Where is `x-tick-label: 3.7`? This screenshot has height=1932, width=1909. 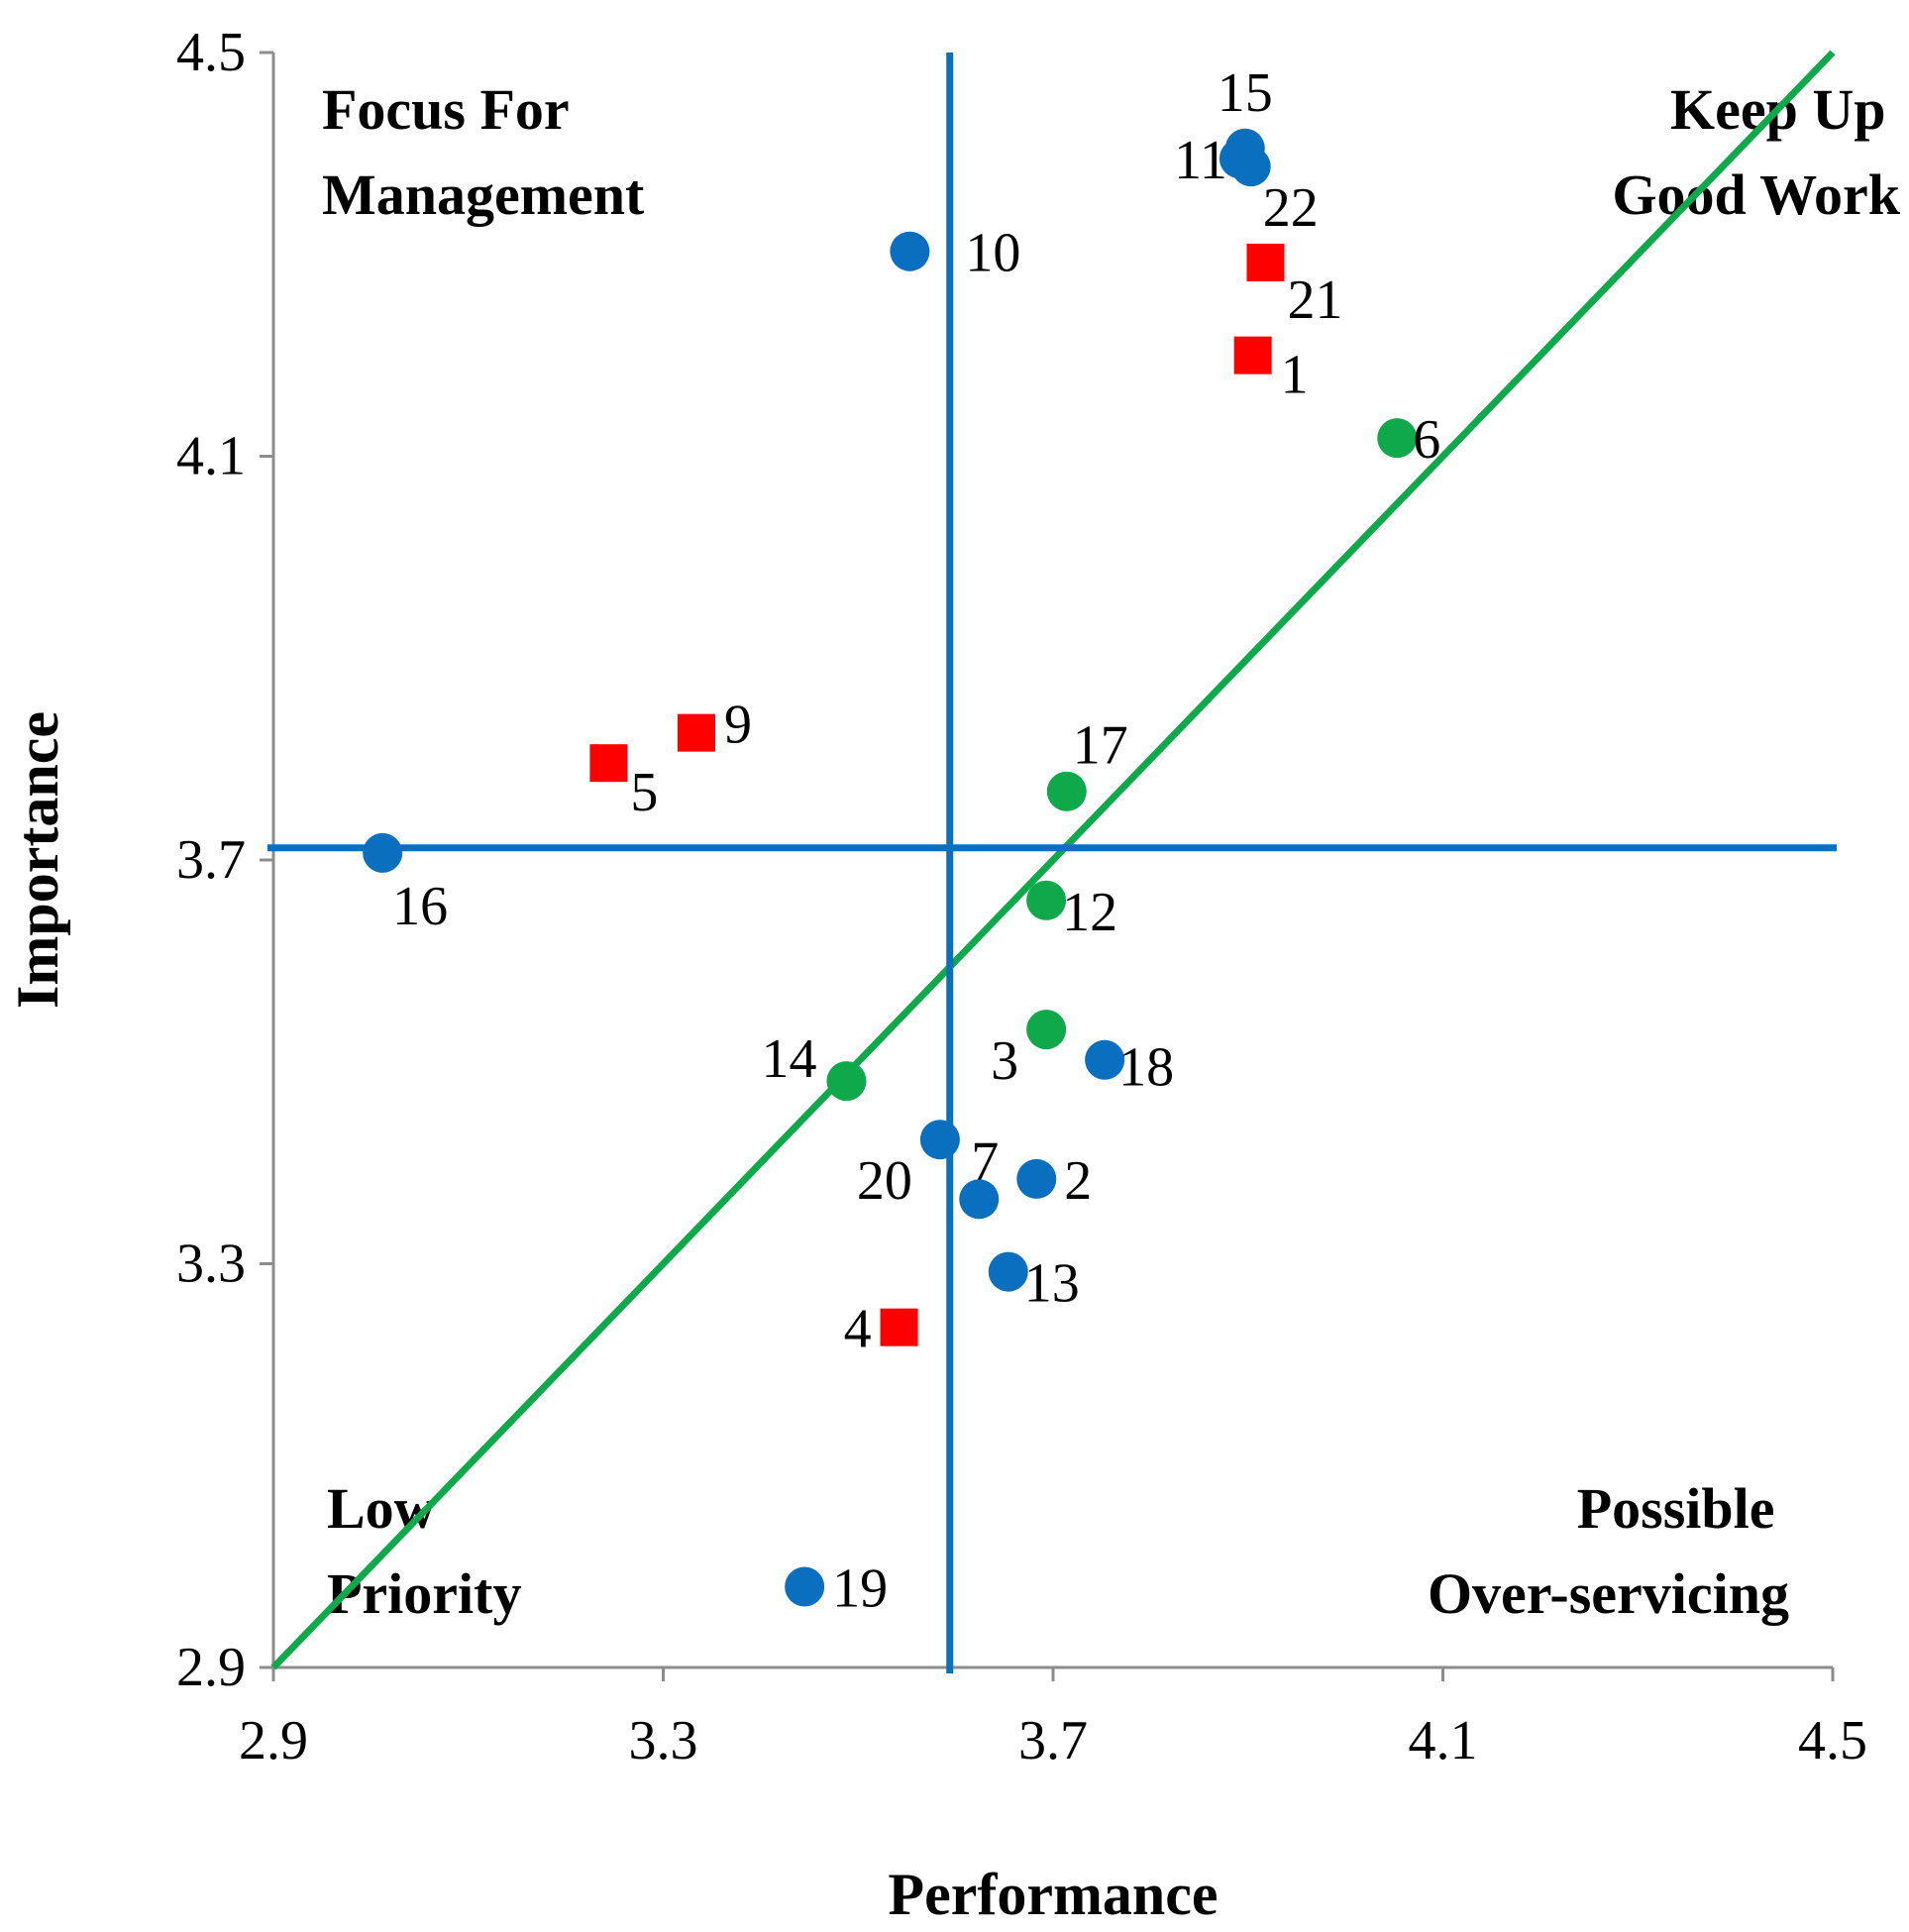 x-tick-label: 3.7 is located at coordinates (1053, 1740).